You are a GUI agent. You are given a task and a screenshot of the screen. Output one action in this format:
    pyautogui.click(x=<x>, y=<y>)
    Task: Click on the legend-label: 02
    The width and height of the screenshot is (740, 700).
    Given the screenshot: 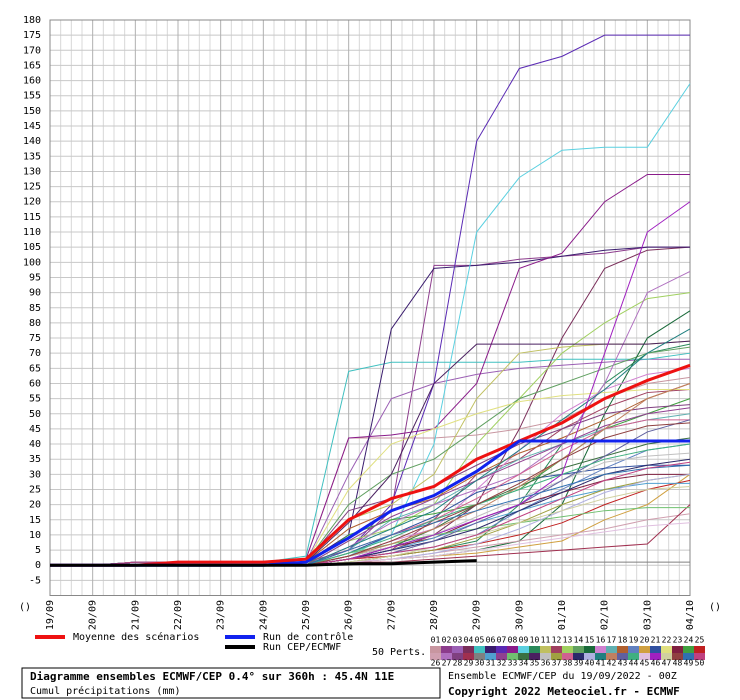 What is the action you would take?
    pyautogui.click(x=447, y=640)
    